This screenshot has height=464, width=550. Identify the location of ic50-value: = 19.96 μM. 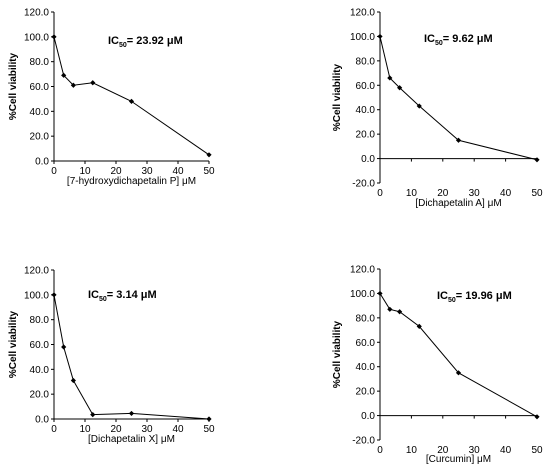
(484, 296).